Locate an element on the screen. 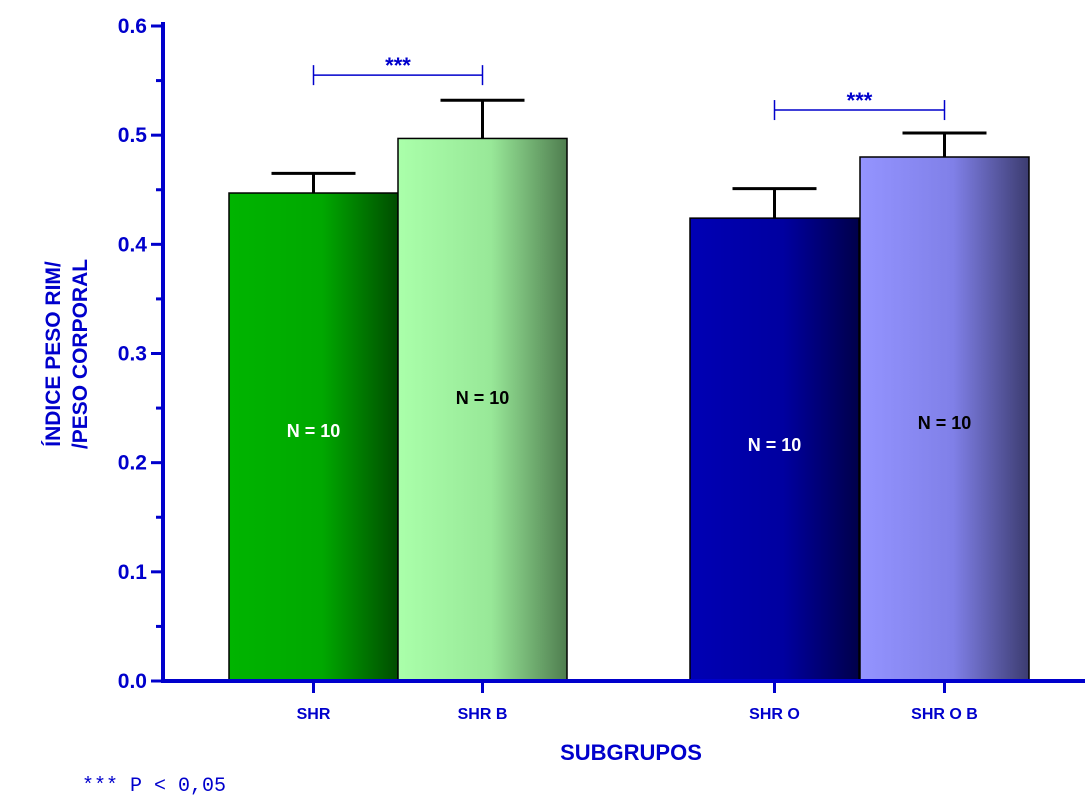 This screenshot has height=798, width=1085. x-tick-label: SHR O B is located at coordinates (944, 714).